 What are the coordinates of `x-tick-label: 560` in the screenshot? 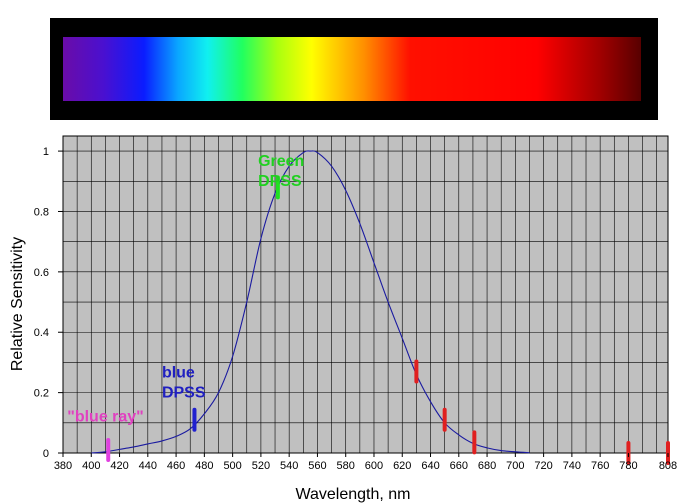 It's located at (317, 466).